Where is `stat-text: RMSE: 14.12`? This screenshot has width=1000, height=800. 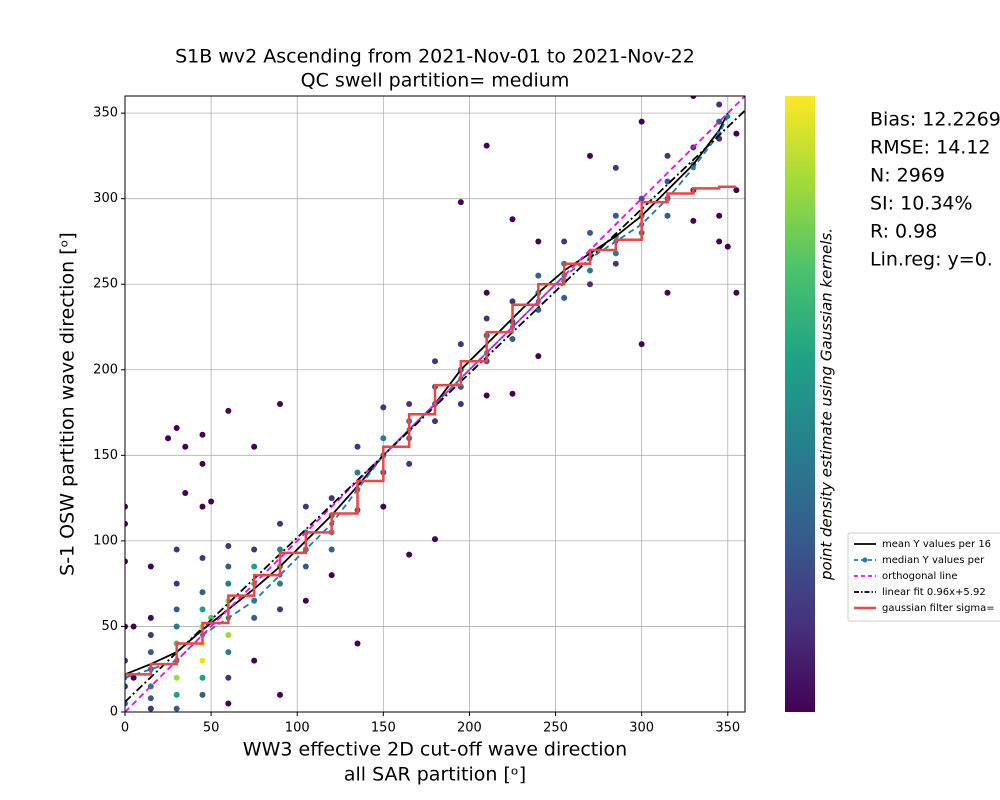 stat-text: RMSE: 14.12 is located at coordinates (930, 148).